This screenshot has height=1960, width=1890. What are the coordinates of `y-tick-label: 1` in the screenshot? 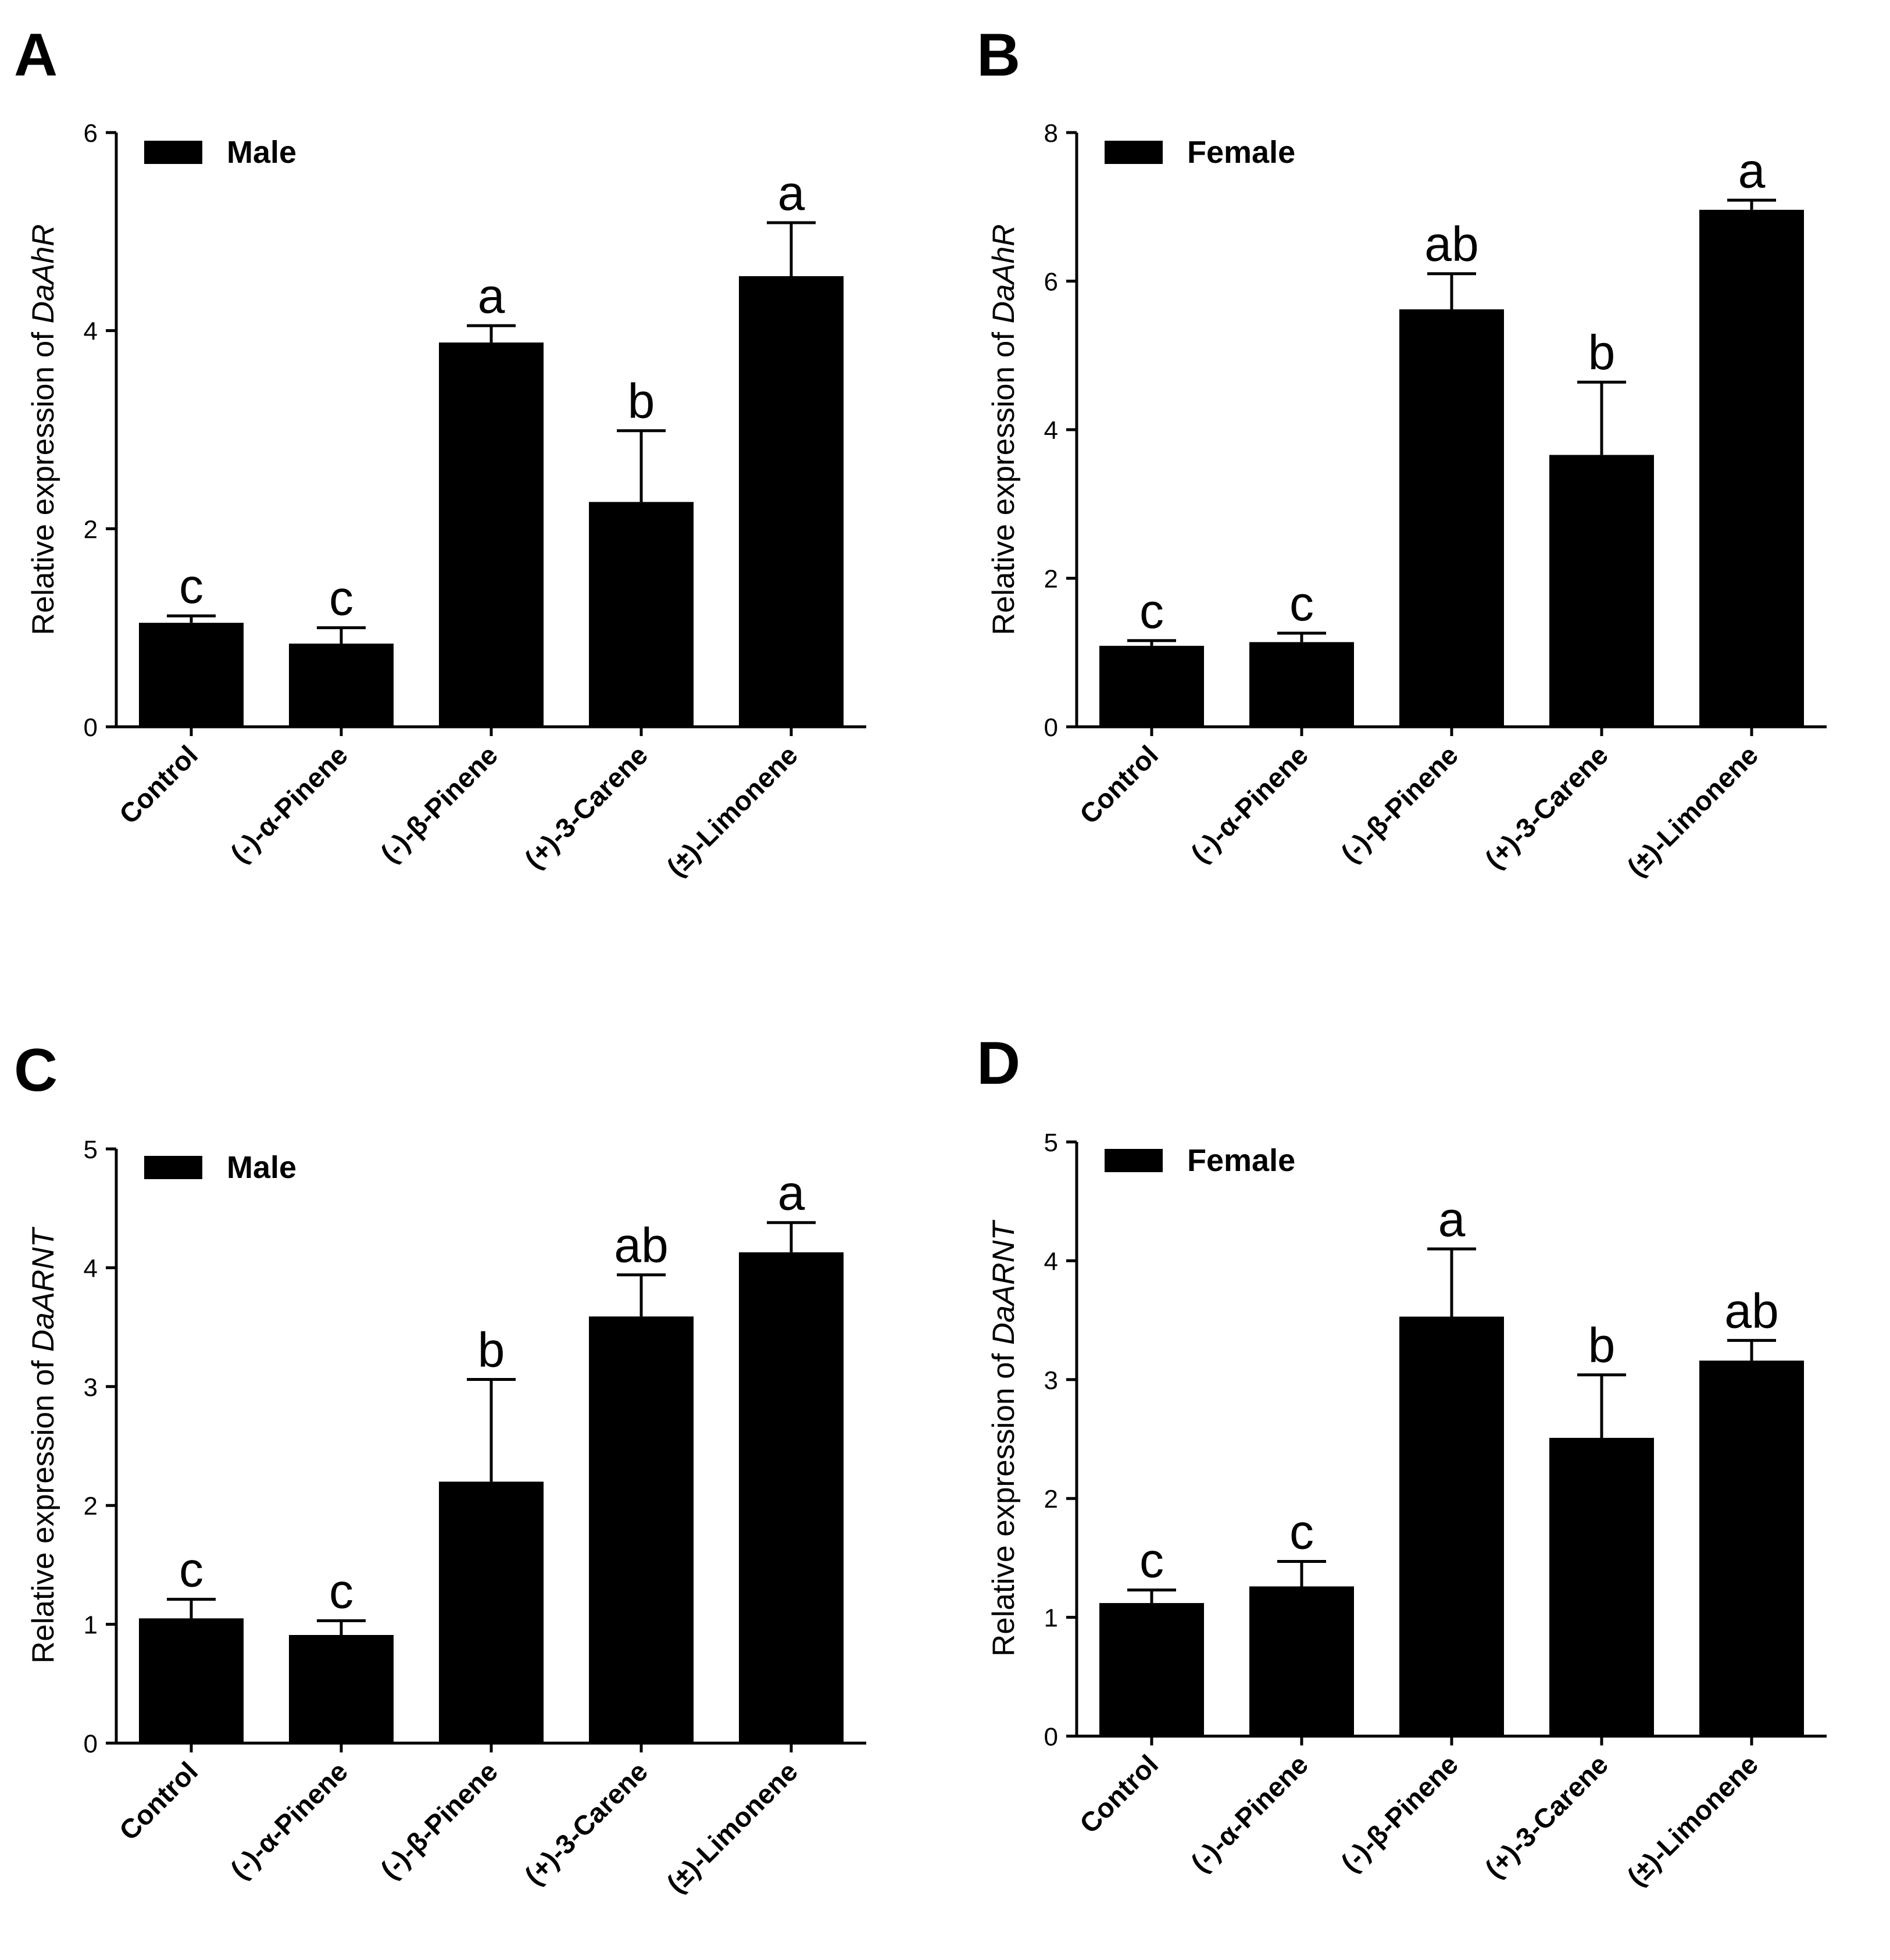 It's located at (1051, 1618).